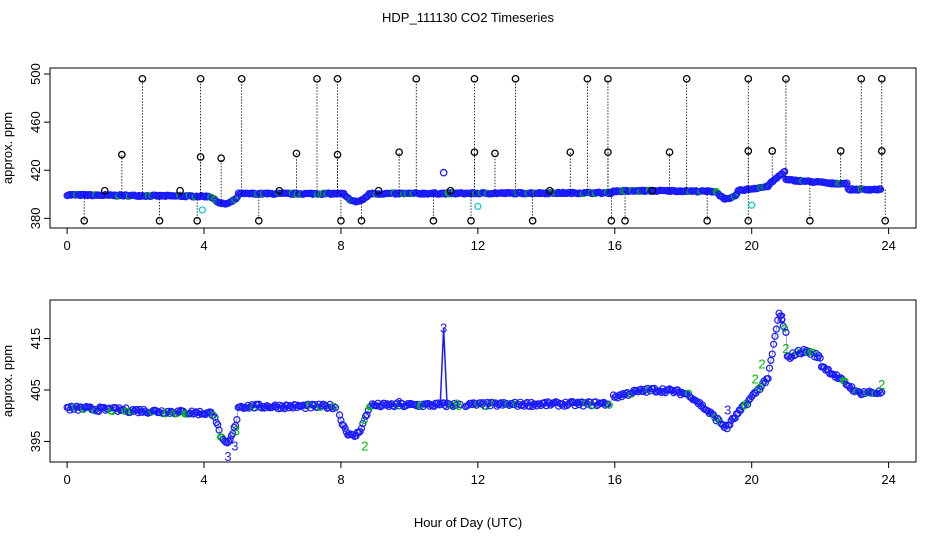 Image resolution: width=936 pixels, height=540 pixels. Describe the element at coordinates (615, 479) in the screenshot. I see `x-tick-label: 16` at that location.